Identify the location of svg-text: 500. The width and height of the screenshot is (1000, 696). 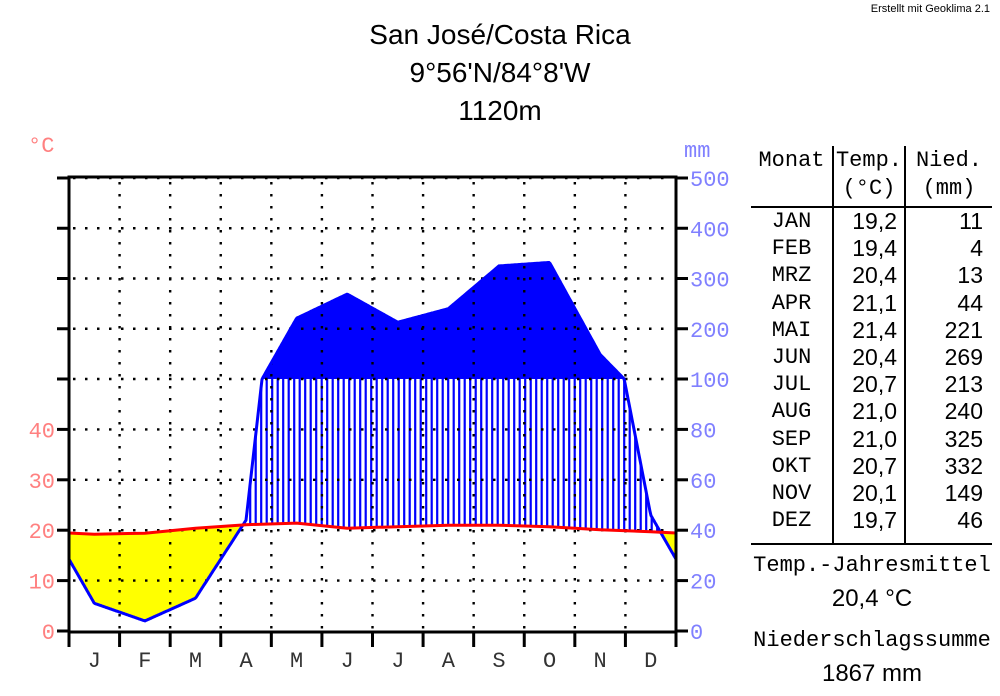
(710, 180).